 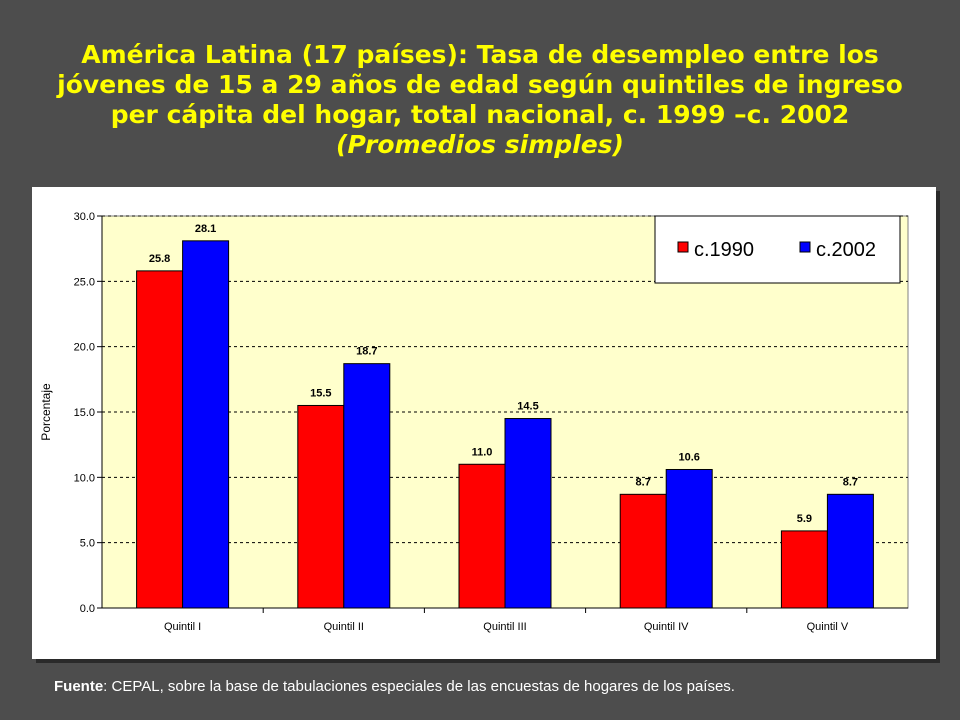 What do you see at coordinates (159, 259) in the screenshot?
I see `data-label: 25.8` at bounding box center [159, 259].